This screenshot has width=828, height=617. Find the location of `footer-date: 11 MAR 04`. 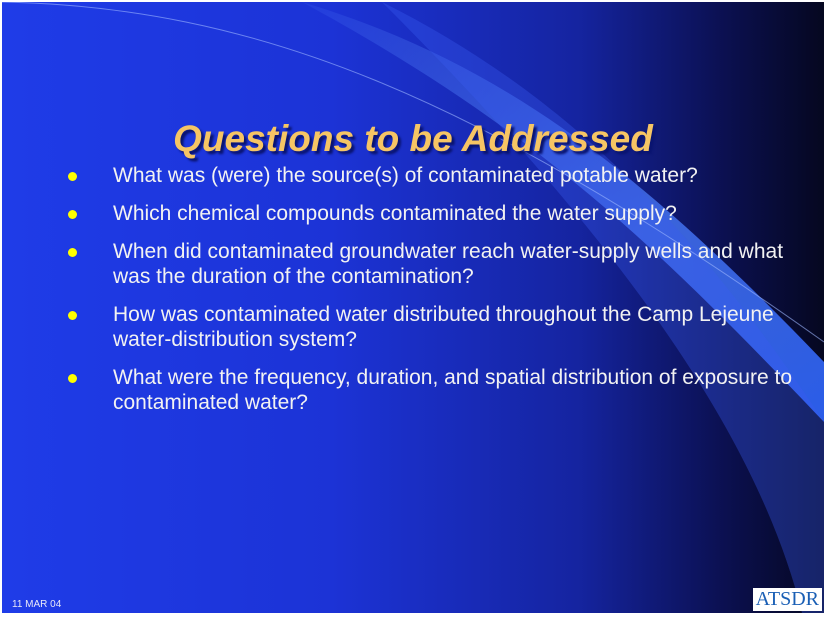

footer-date: 11 MAR 04 is located at coordinates (37, 604).